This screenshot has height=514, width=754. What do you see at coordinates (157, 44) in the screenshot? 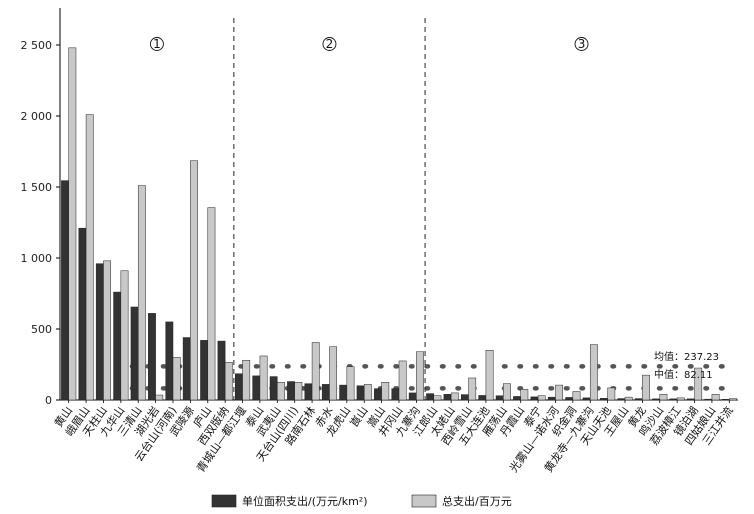
I see `region-label: 1` at bounding box center [157, 44].